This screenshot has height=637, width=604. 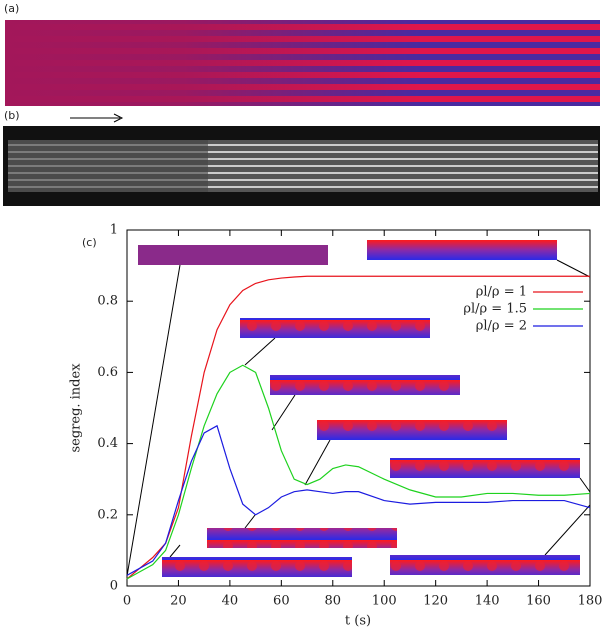 I want to click on legend-label: ρl/ρ = 1.5, so click(x=495, y=309).